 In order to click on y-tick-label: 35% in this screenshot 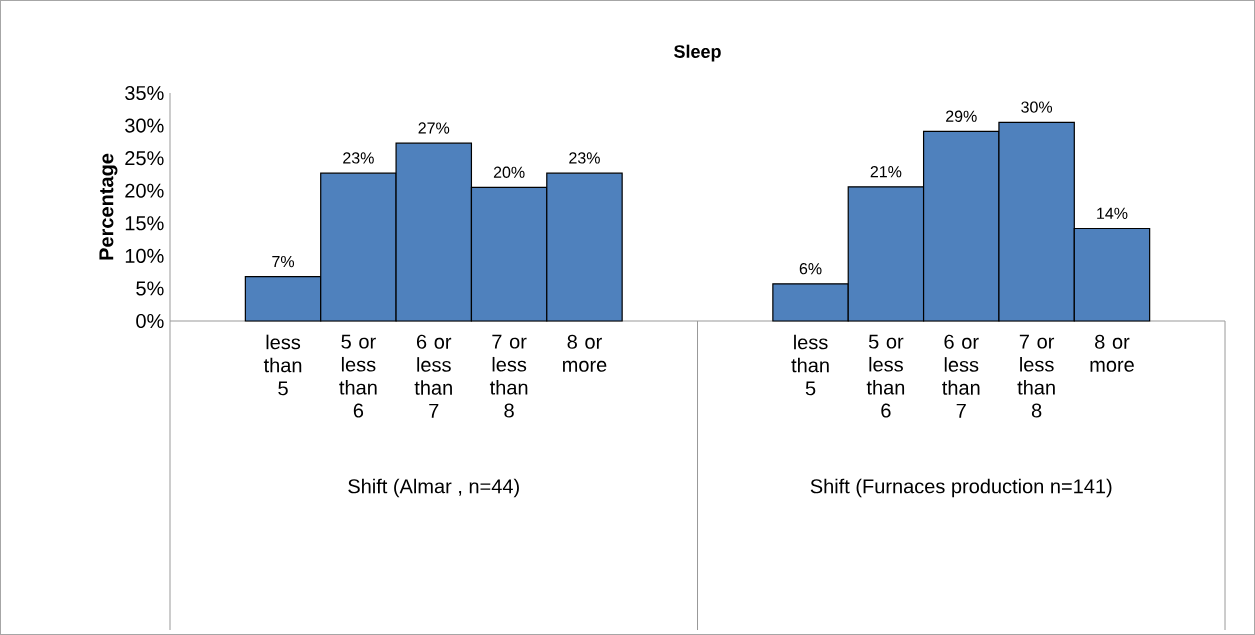, I will do `click(144, 93)`.